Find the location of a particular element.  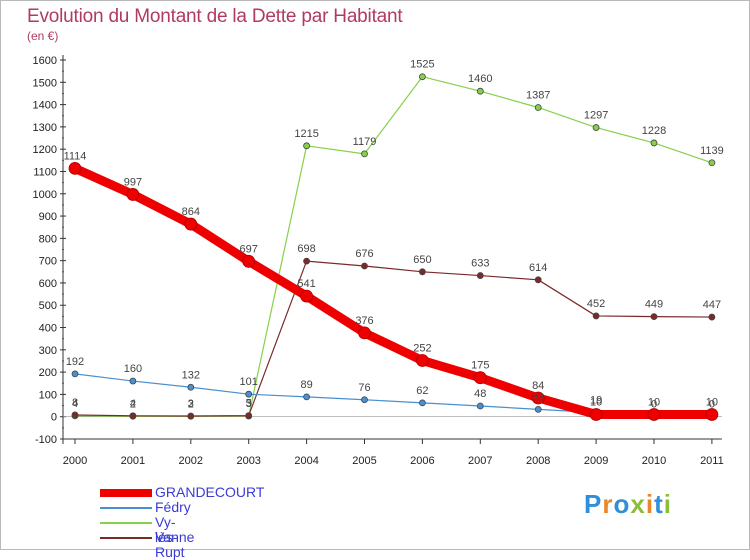

y-tick-label: 800 is located at coordinates (48, 239).